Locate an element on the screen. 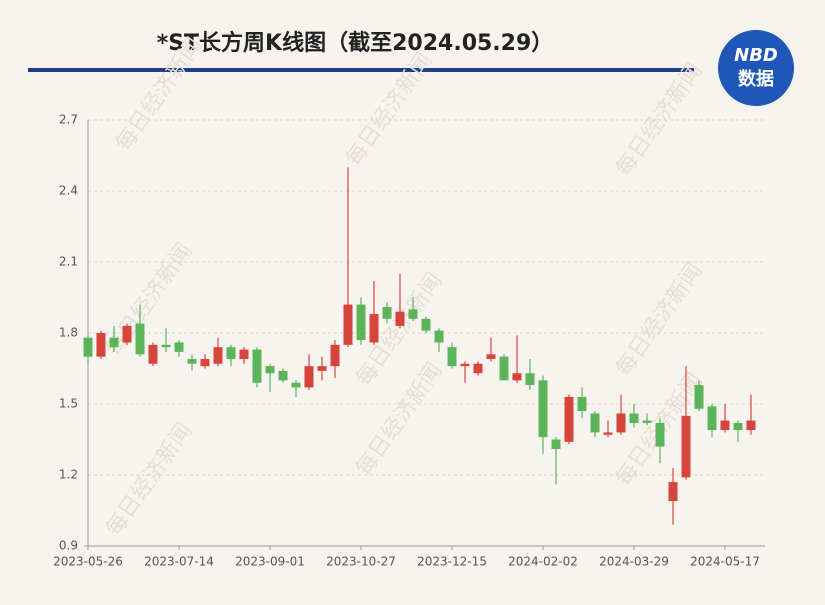  x-tick-label: 2024-02-02 is located at coordinates (543, 562).